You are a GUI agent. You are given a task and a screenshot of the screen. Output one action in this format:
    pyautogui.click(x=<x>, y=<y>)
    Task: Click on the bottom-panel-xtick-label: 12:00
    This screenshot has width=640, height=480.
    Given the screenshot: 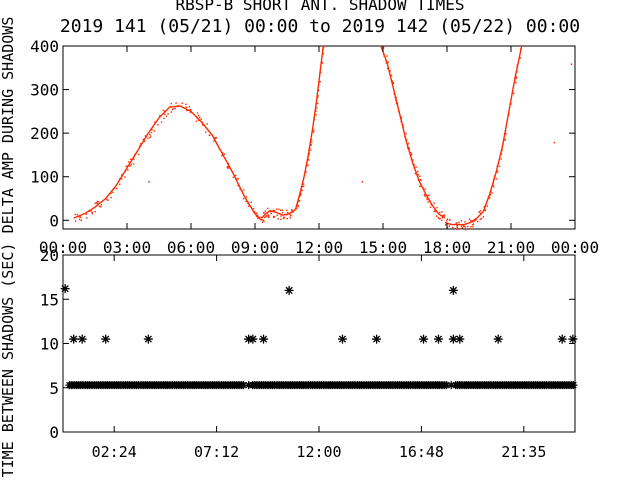 What is the action you would take?
    pyautogui.click(x=318, y=452)
    